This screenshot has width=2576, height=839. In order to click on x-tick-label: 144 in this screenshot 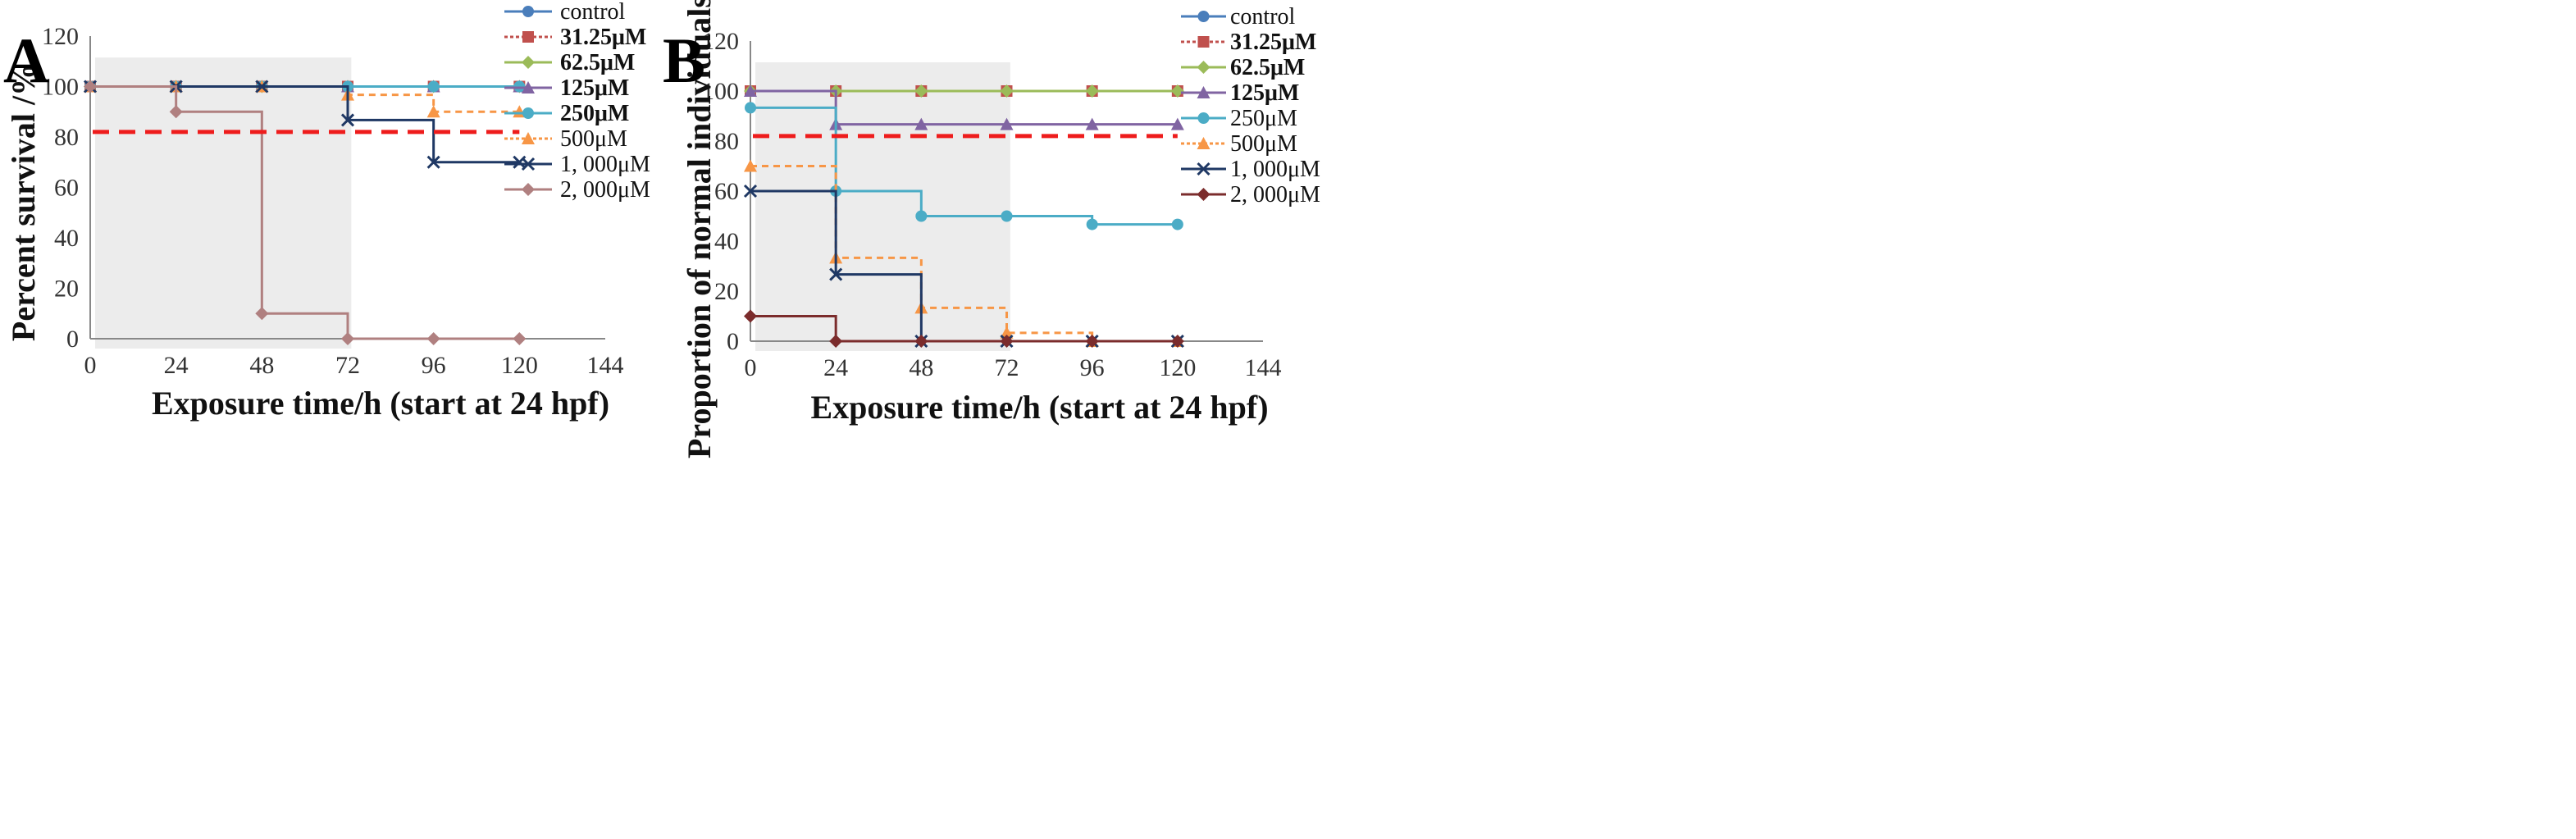, I will do `click(1263, 368)`.